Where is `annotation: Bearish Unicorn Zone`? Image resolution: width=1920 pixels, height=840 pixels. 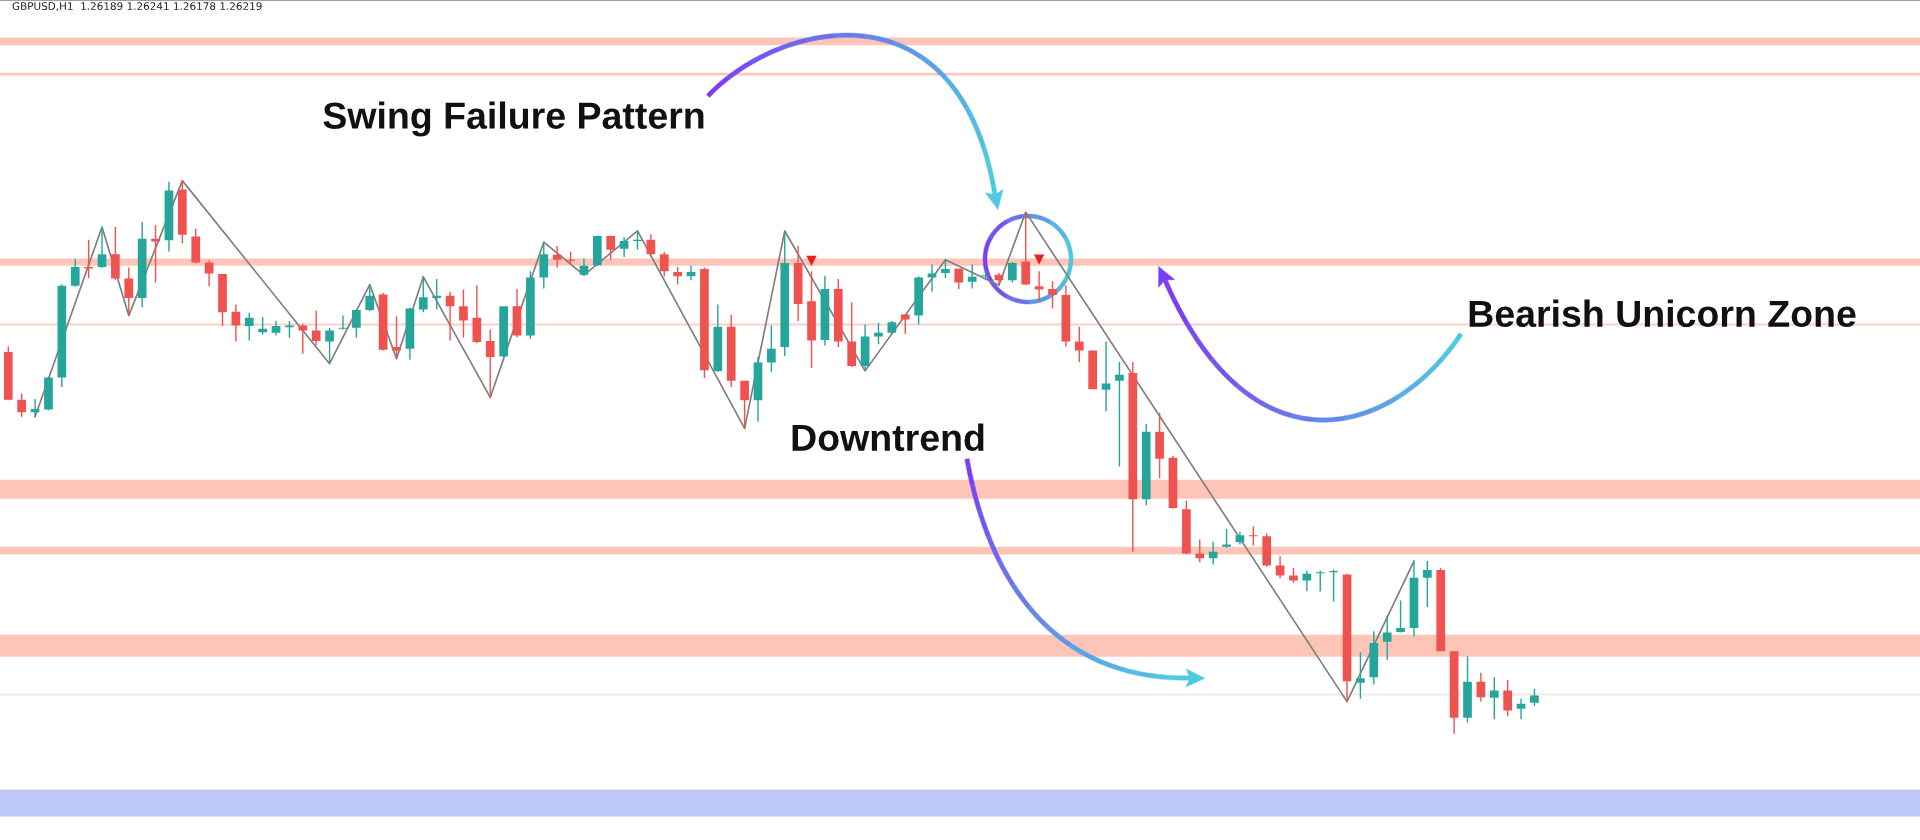 annotation: Bearish Unicorn Zone is located at coordinates (1662, 313).